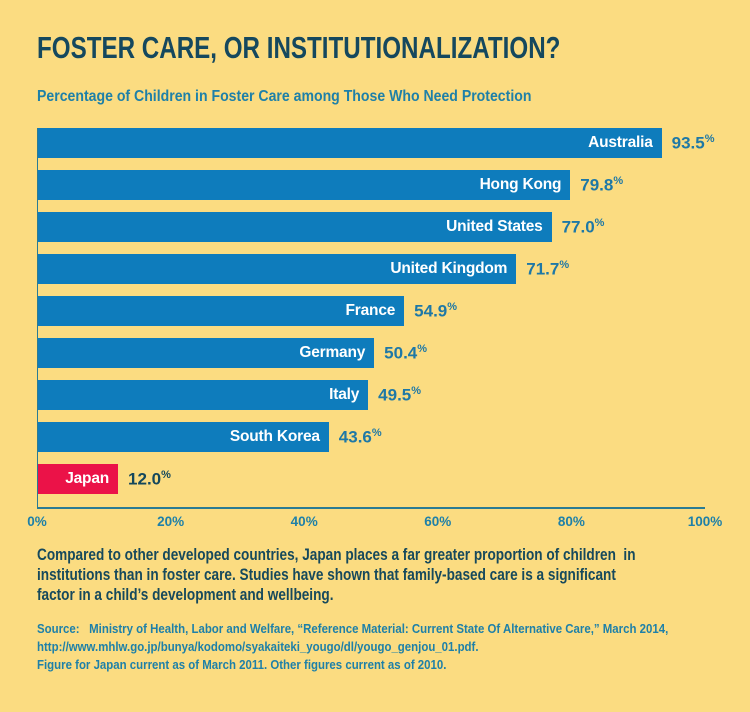  Describe the element at coordinates (332, 353) in the screenshot. I see `bar-label: Germany` at that location.